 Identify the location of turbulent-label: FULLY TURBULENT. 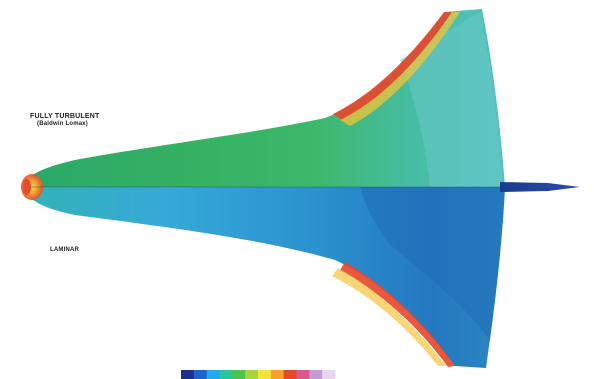
(65, 116).